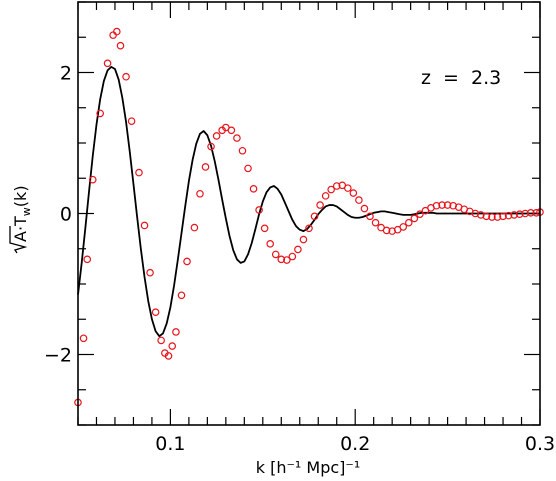  I want to click on x-tick-label: 0.1, so click(170, 444).